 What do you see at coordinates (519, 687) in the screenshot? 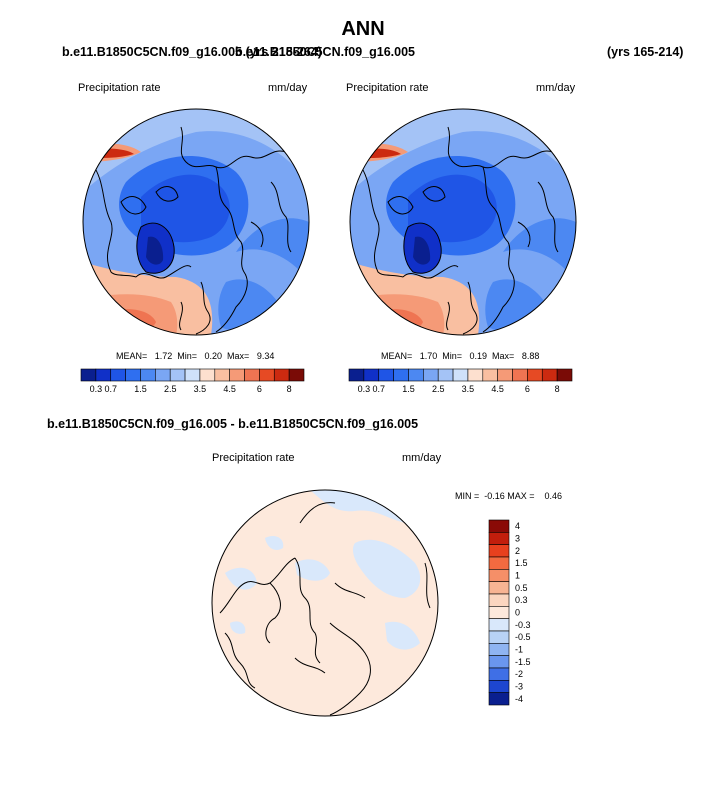
I see `panel3-colorbar-tick-label: -3` at bounding box center [519, 687].